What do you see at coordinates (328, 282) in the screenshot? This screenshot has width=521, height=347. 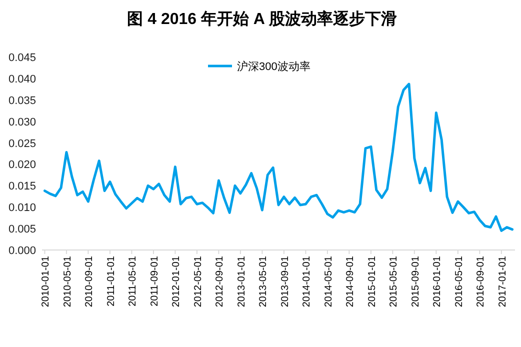 I see `x-tick-label: 2014-05-01` at bounding box center [328, 282].